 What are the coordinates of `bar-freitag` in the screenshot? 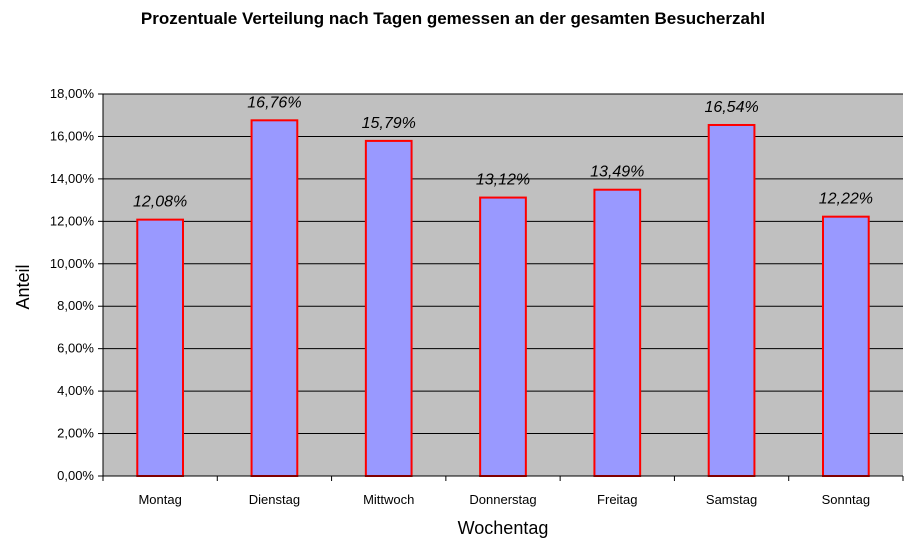 It's located at (617, 332).